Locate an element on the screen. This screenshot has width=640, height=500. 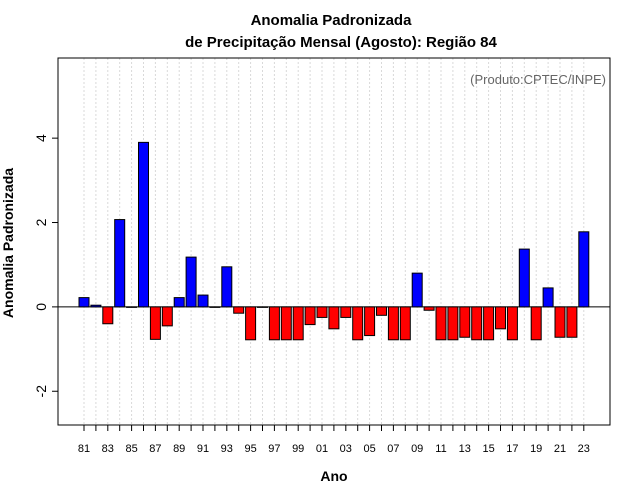
x-tick-label: 09 is located at coordinates (417, 449).